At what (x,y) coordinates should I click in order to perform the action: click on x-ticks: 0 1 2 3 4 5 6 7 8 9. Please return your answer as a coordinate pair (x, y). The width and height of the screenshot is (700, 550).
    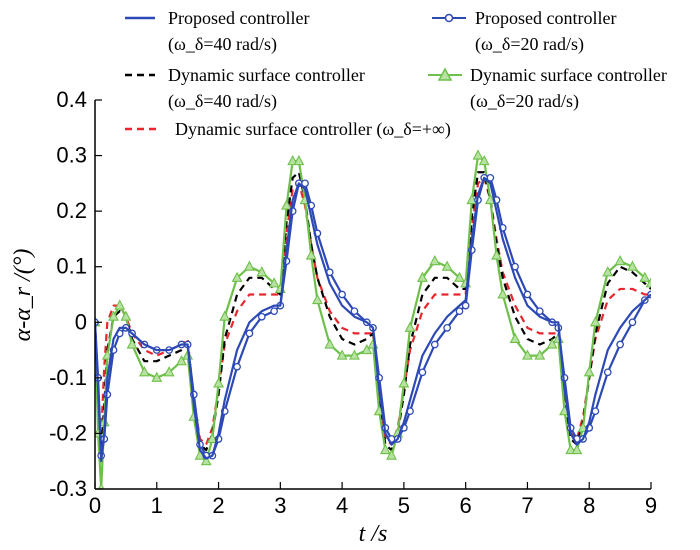
    Looking at the image, I should click on (373, 500).